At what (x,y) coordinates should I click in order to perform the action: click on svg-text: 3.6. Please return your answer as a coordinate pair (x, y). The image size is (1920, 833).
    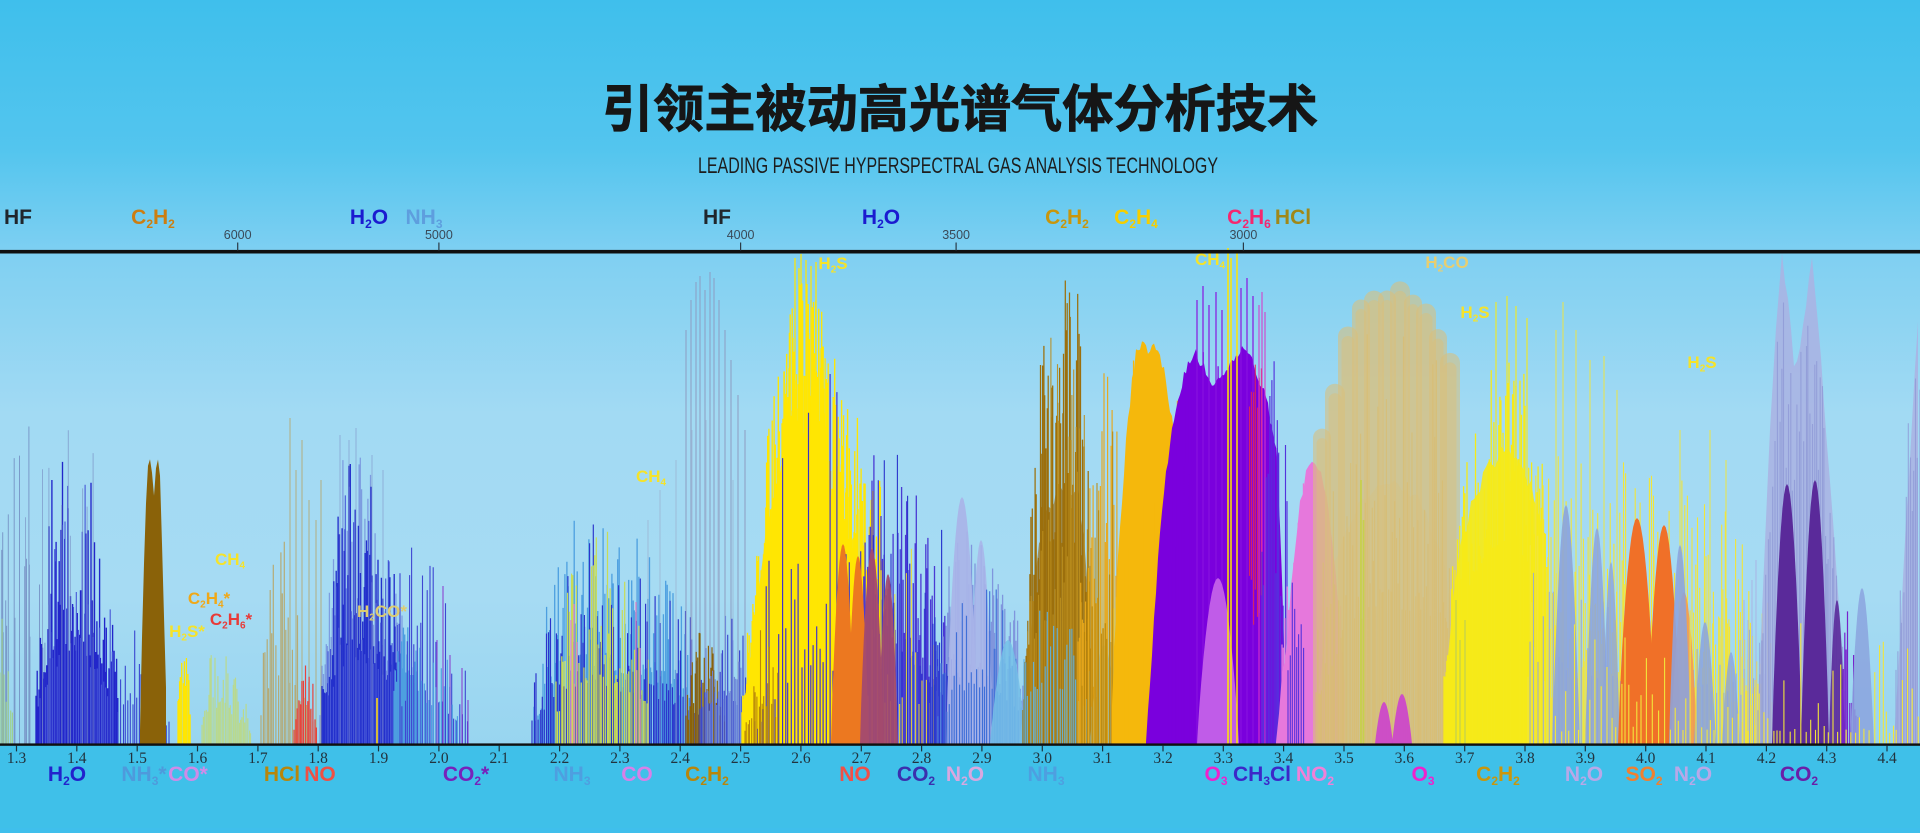
    Looking at the image, I should click on (1405, 758).